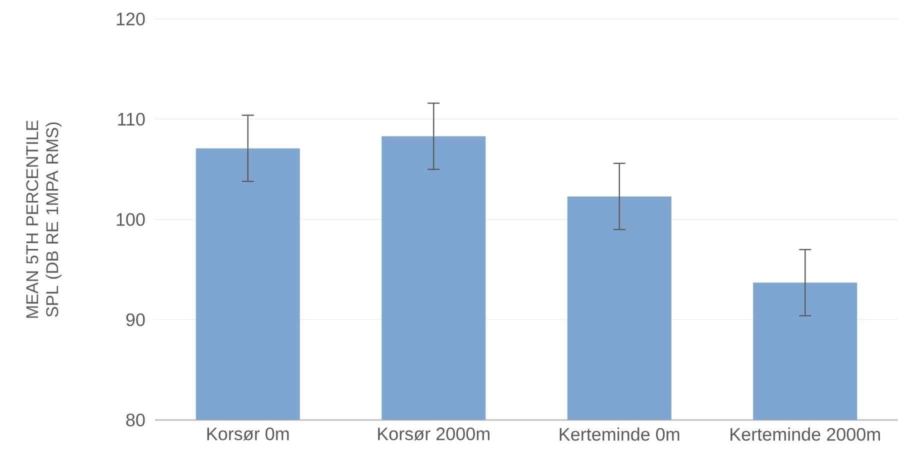 The height and width of the screenshot is (466, 898). What do you see at coordinates (130, 219) in the screenshot?
I see `y-tick-label: 100` at bounding box center [130, 219].